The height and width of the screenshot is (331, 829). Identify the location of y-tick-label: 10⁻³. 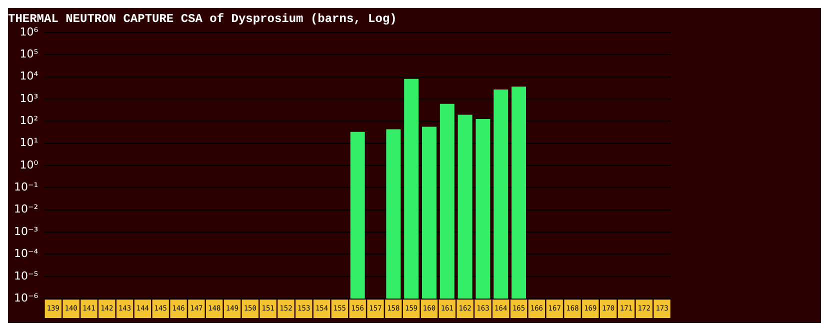
(26, 231).